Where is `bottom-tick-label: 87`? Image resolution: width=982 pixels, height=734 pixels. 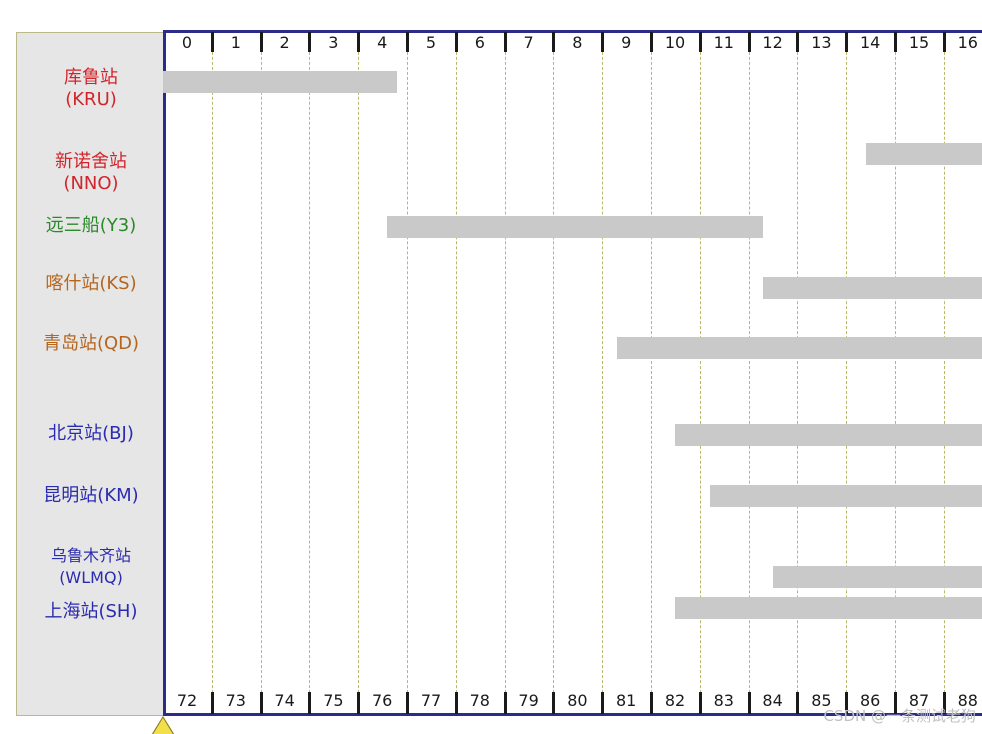 bottom-tick-label: 87 is located at coordinates (919, 700).